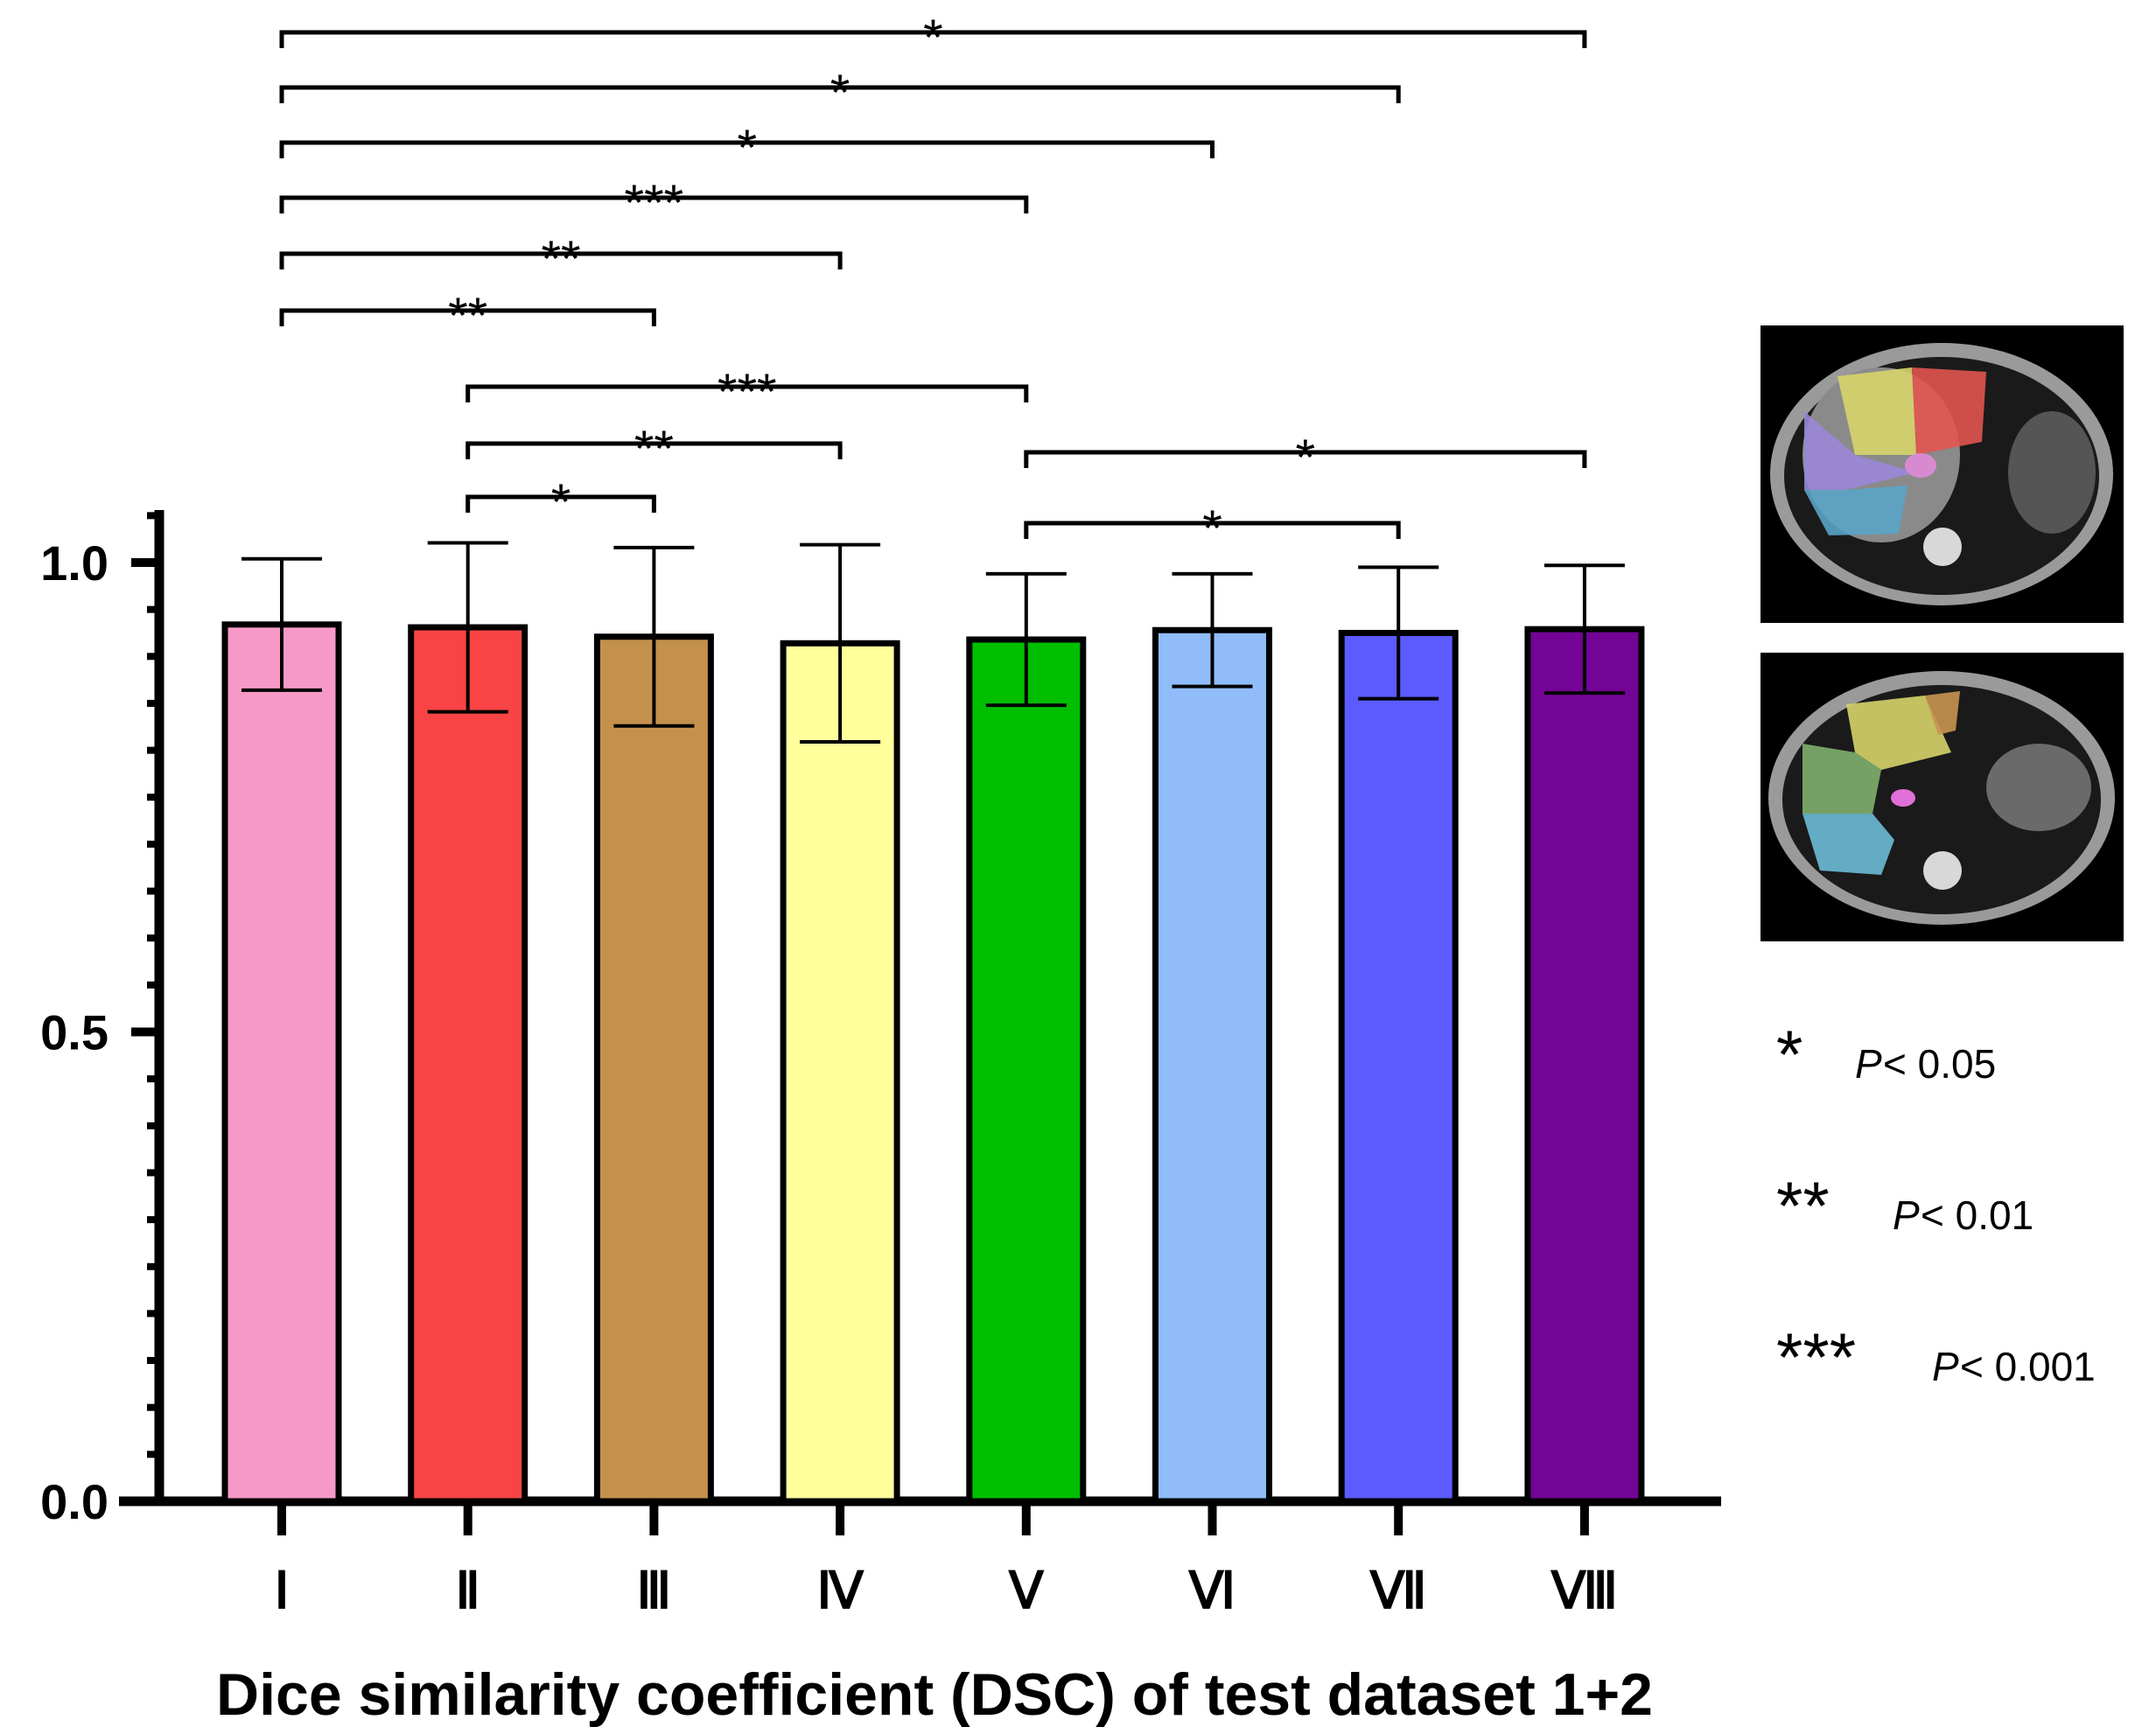 Image resolution: width=2156 pixels, height=1727 pixels. I want to click on legend-stars: *, so click(1789, 1055).